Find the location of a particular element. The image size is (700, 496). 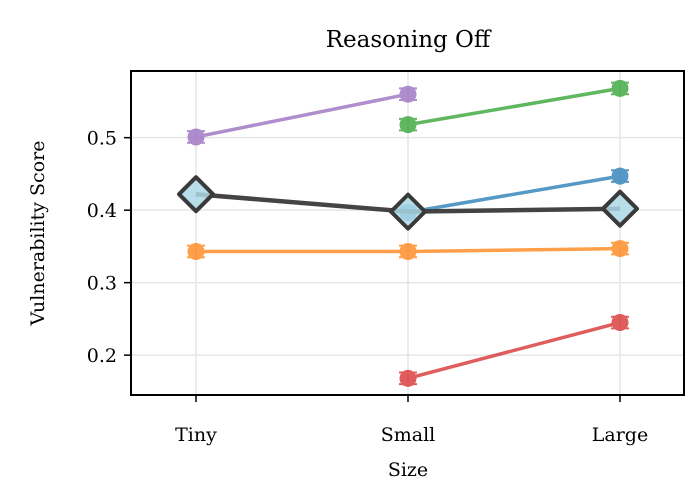

y-axis: 0.2 0.3 0.4 0.5 is located at coordinates (109, 247).